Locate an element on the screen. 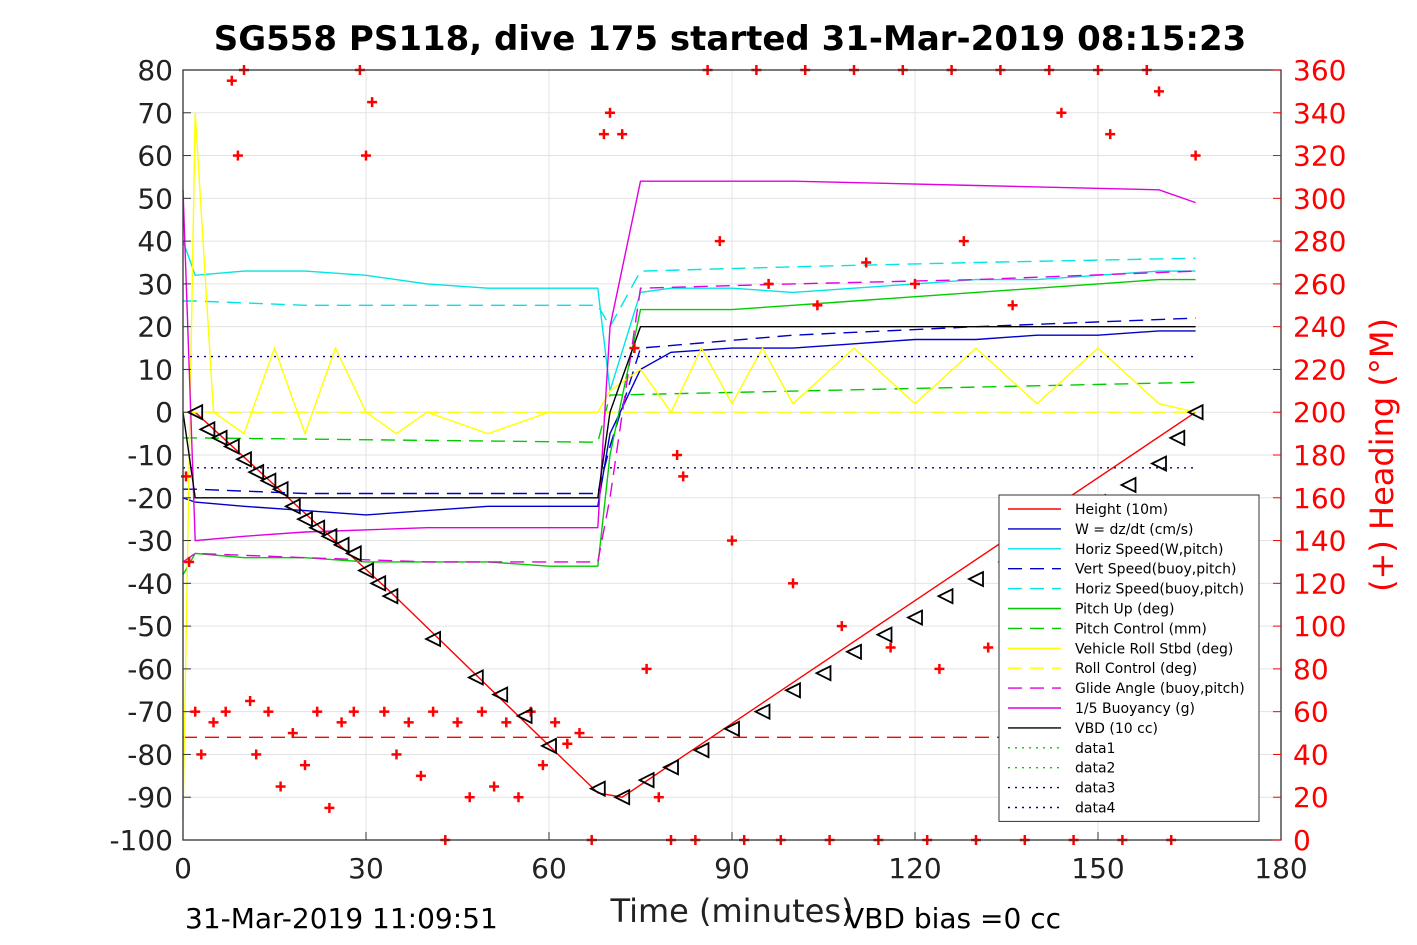 This screenshot has height=945, width=1417. legend-label: W = dz/dt (cm/s) is located at coordinates (1134, 530).